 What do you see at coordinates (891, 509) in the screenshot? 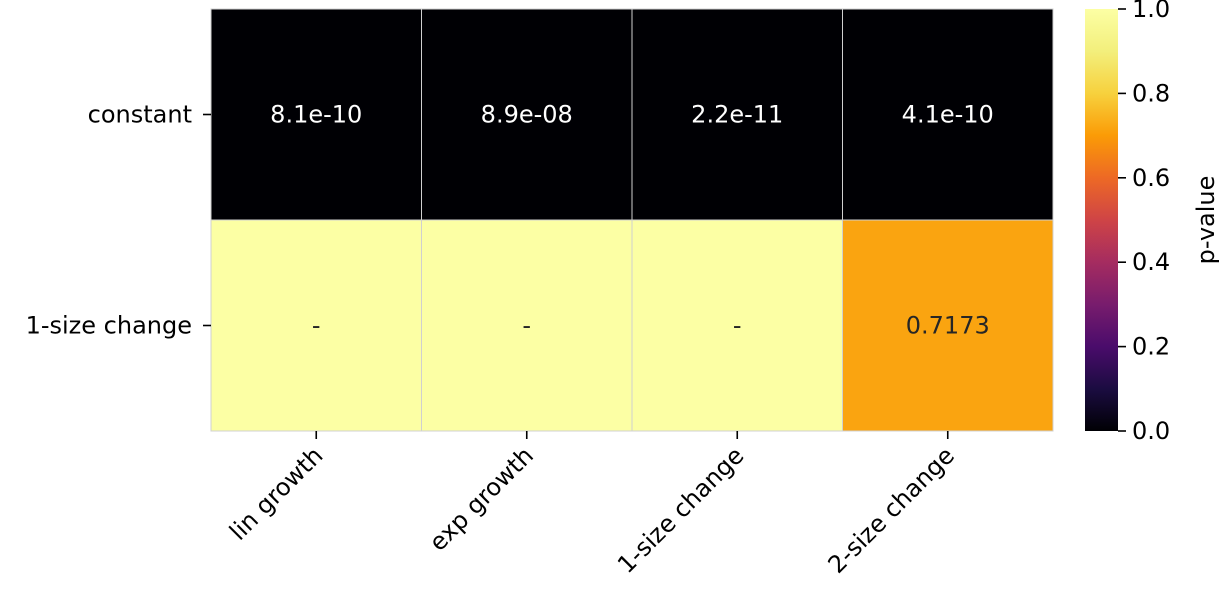
I see `x-tick-label-3: 2-size change` at bounding box center [891, 509].